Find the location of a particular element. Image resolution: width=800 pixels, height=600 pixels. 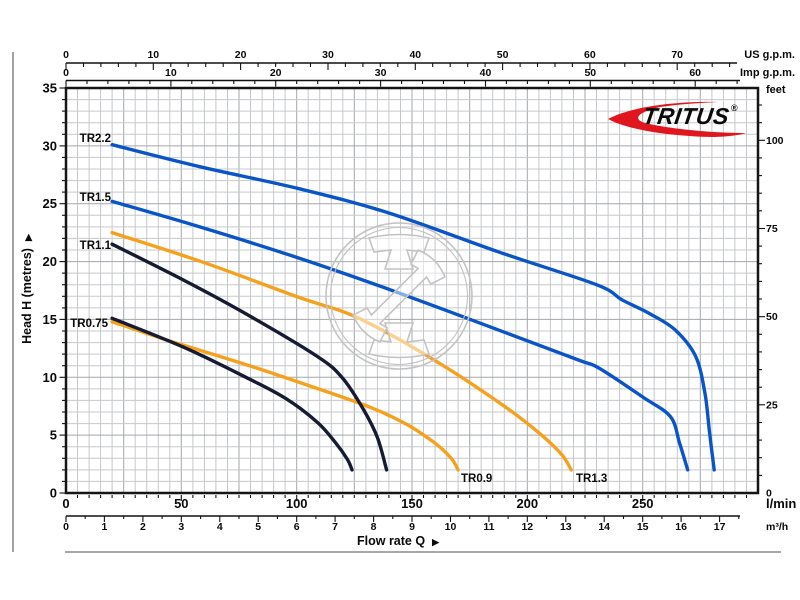

tick-label: 9 is located at coordinates (412, 527).